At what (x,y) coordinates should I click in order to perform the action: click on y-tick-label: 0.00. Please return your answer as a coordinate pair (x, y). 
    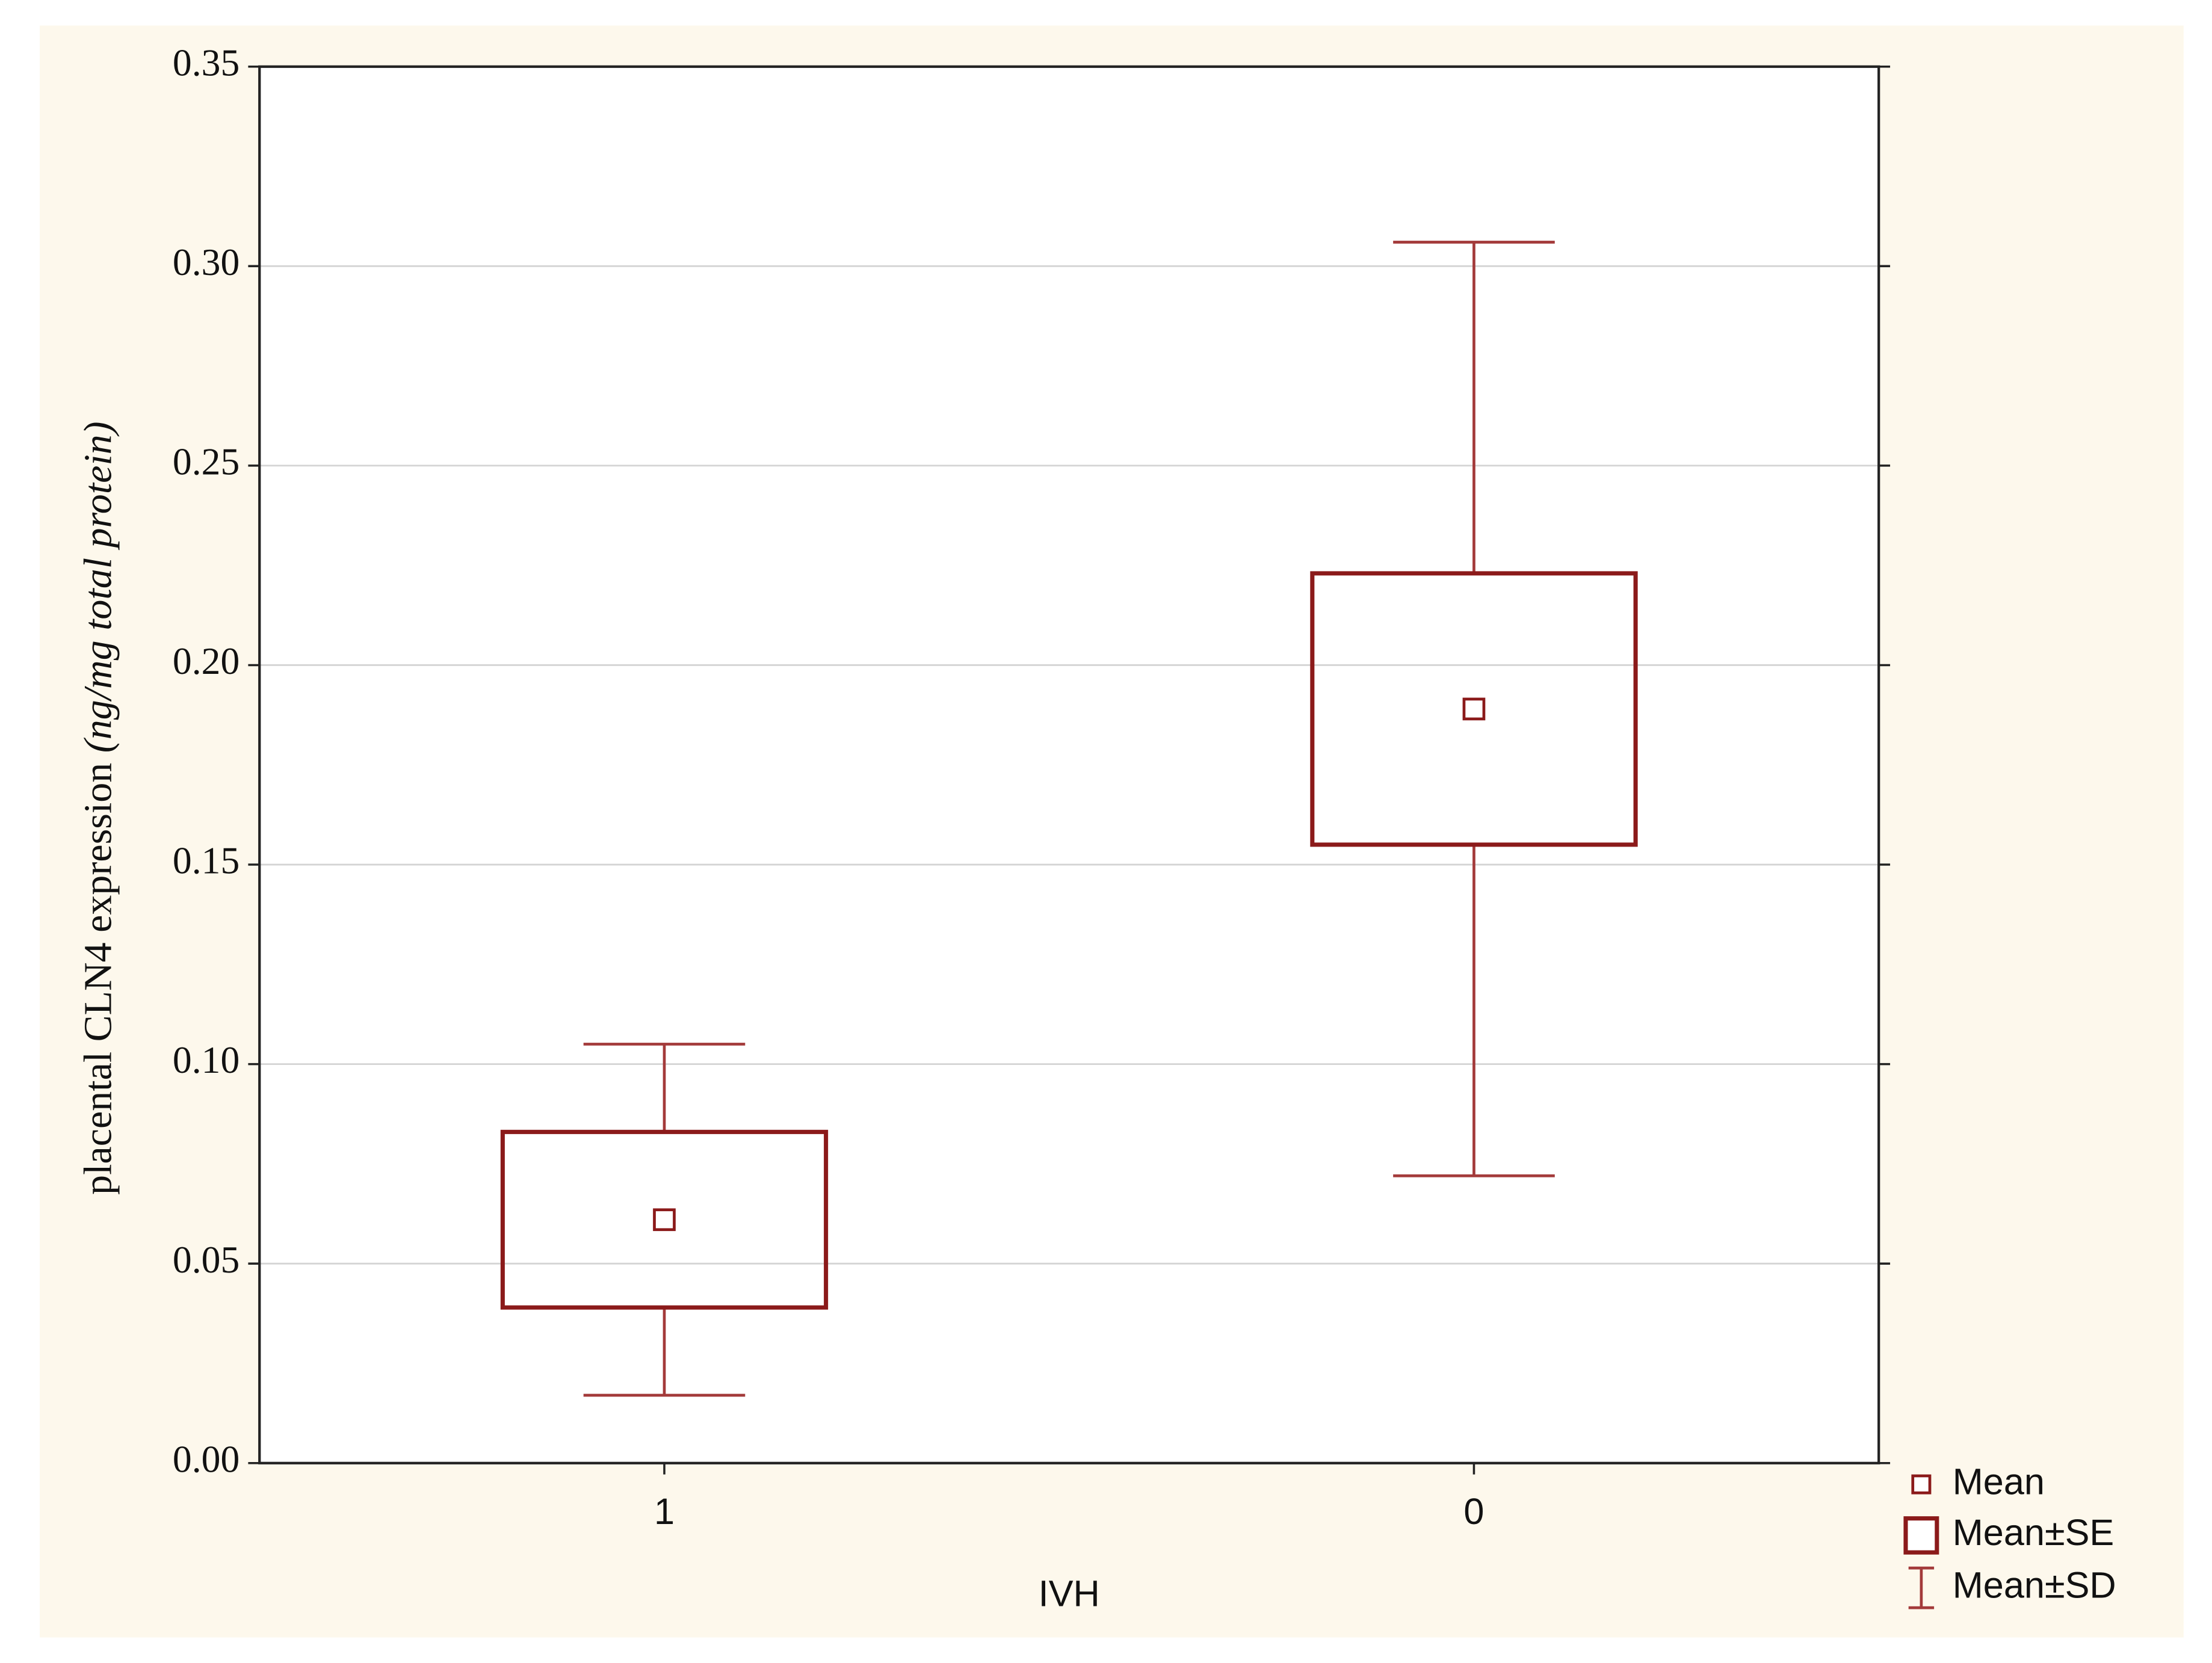
    Looking at the image, I should click on (206, 1458).